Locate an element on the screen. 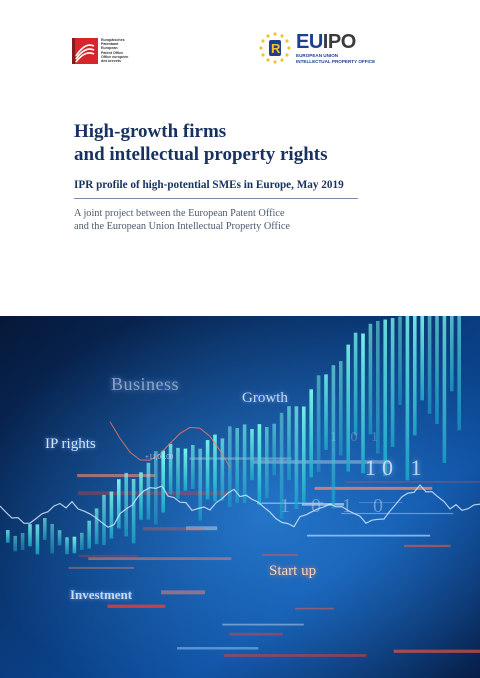 The image size is (480, 678). epo-logo-line: Office européen is located at coordinates (115, 56).